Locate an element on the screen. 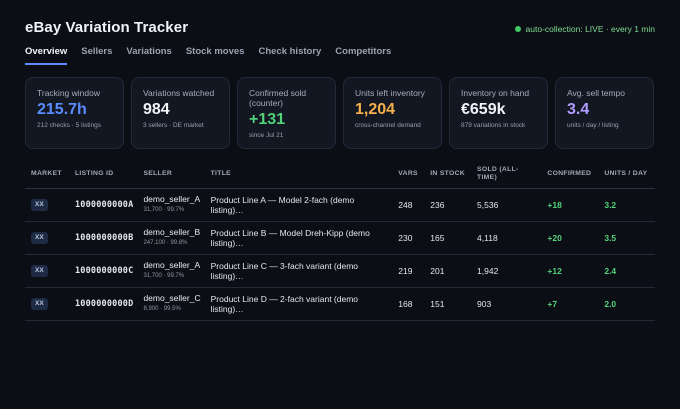  app-title: eBay Variation Tracker is located at coordinates (107, 27).